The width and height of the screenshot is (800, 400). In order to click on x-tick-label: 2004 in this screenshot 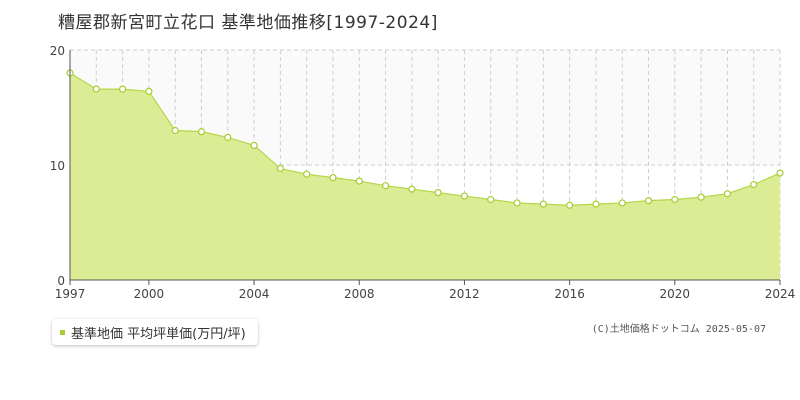, I will do `click(254, 294)`.